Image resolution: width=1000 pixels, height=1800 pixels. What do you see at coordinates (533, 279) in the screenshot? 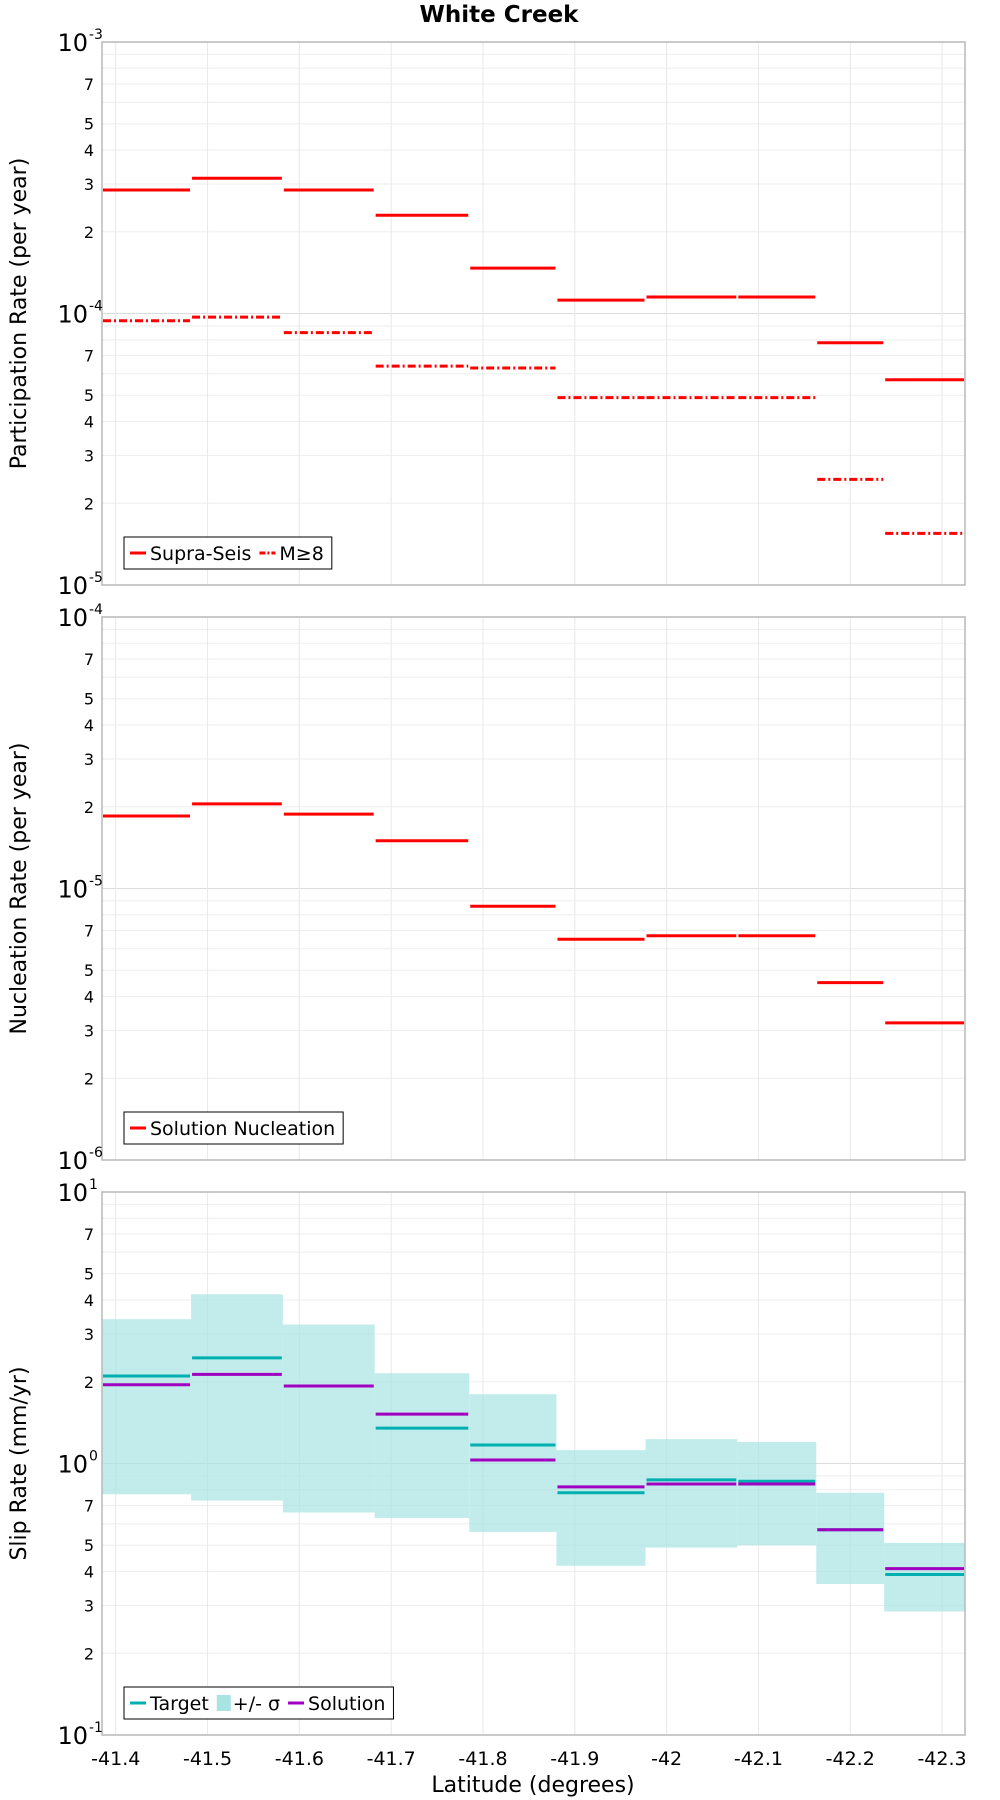
I see `series-supra-seis` at bounding box center [533, 279].